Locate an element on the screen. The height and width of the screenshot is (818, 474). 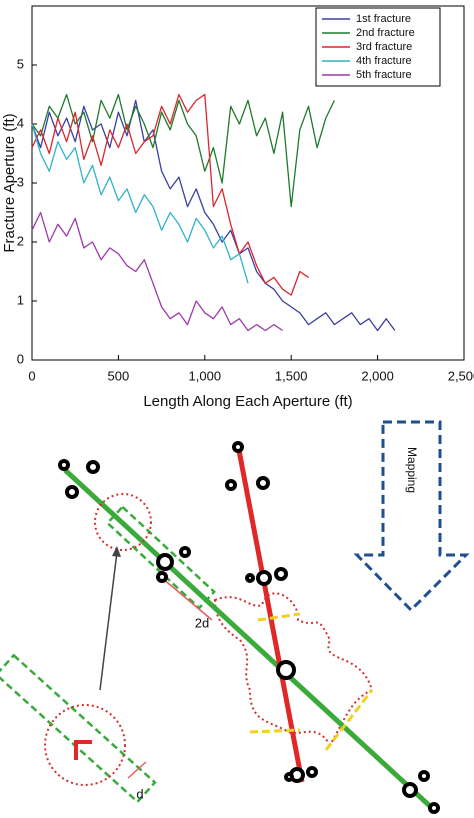
legend-label: 4th fracture is located at coordinates (384, 61).